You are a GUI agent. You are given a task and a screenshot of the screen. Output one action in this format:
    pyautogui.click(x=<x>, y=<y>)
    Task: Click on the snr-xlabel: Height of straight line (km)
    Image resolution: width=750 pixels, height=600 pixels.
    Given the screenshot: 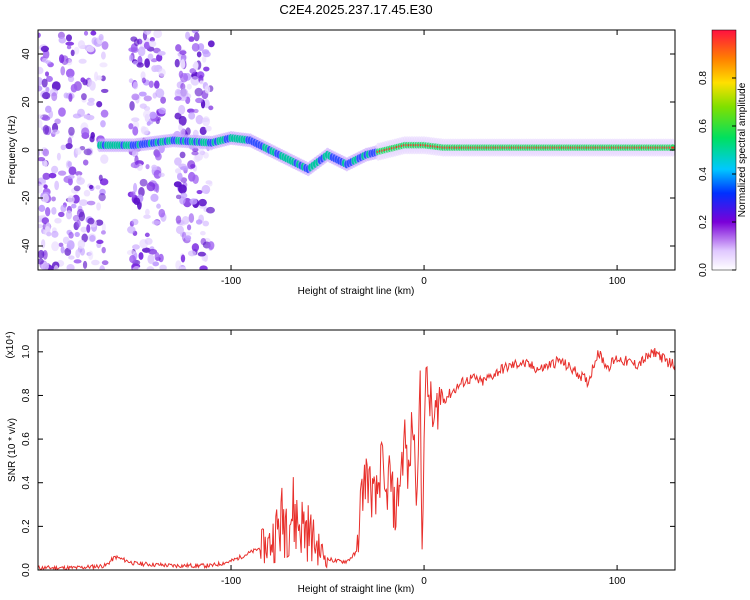 What is the action you would take?
    pyautogui.click(x=356, y=589)
    